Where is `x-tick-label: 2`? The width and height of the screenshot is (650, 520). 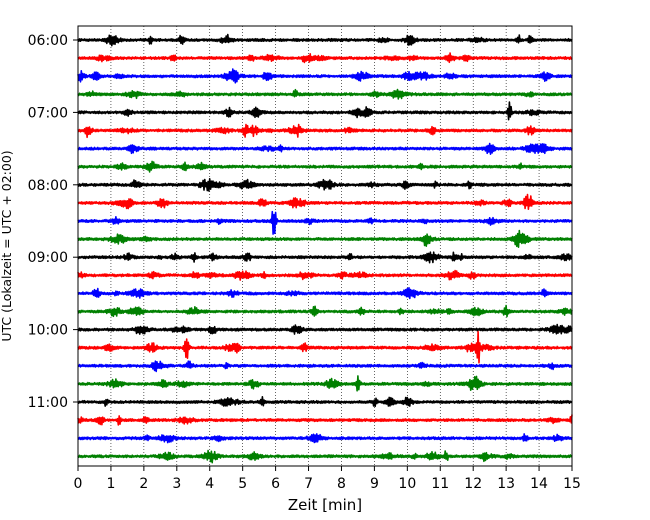 x-tick-label: 2 is located at coordinates (143, 484).